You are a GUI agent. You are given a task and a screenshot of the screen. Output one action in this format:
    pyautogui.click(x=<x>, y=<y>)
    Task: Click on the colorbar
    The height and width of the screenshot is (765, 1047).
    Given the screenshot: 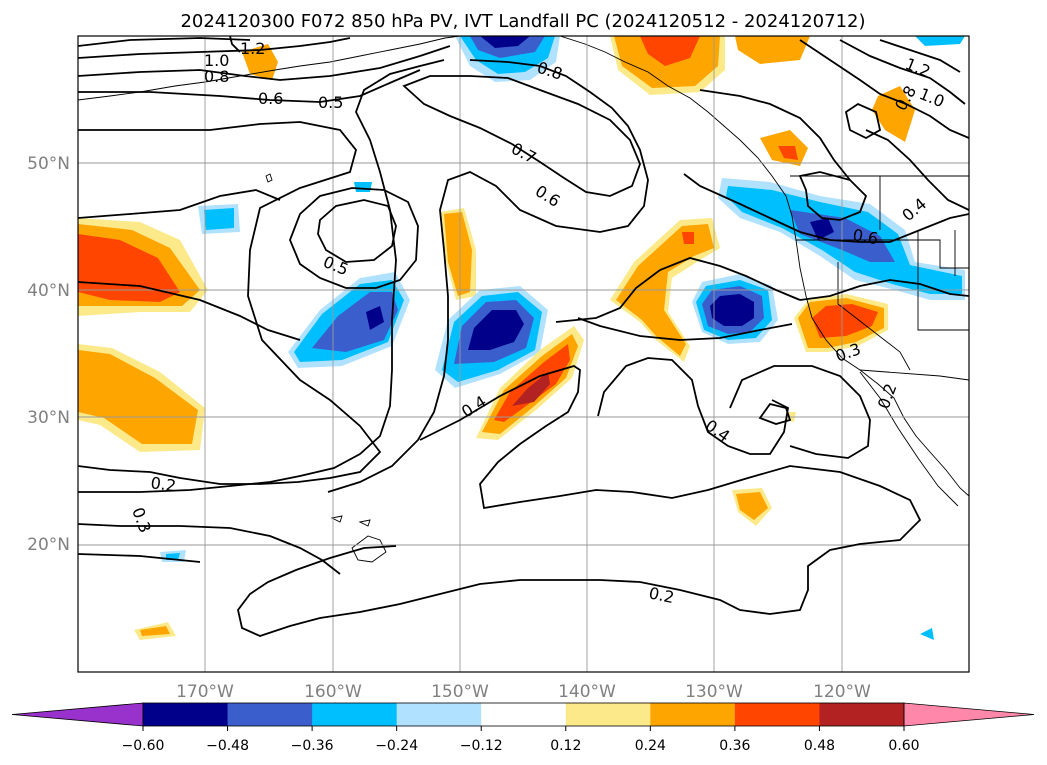 What is the action you would take?
    pyautogui.click(x=523, y=714)
    